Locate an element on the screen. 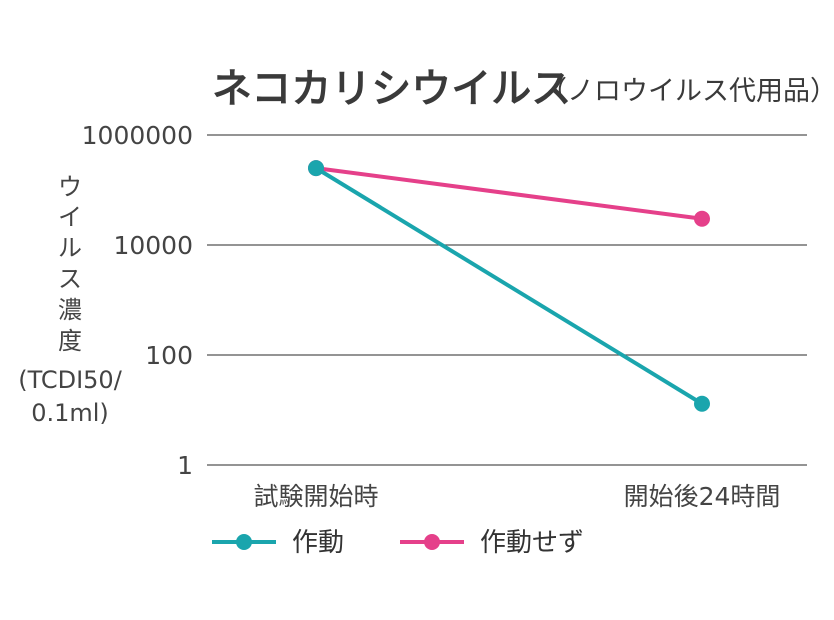  y-tick-label: 100 is located at coordinates (169, 355).